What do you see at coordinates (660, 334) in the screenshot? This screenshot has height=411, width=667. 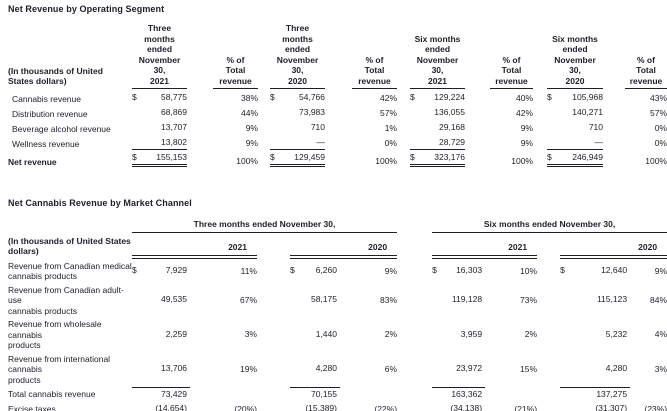 I see `percent-value: 4%` at bounding box center [660, 334].